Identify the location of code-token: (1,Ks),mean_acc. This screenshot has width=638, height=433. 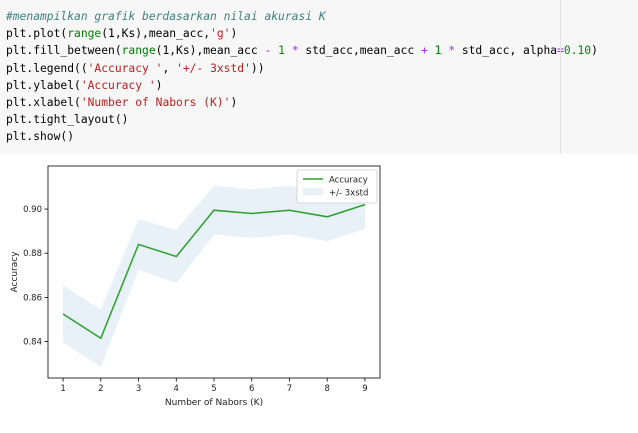
(210, 50).